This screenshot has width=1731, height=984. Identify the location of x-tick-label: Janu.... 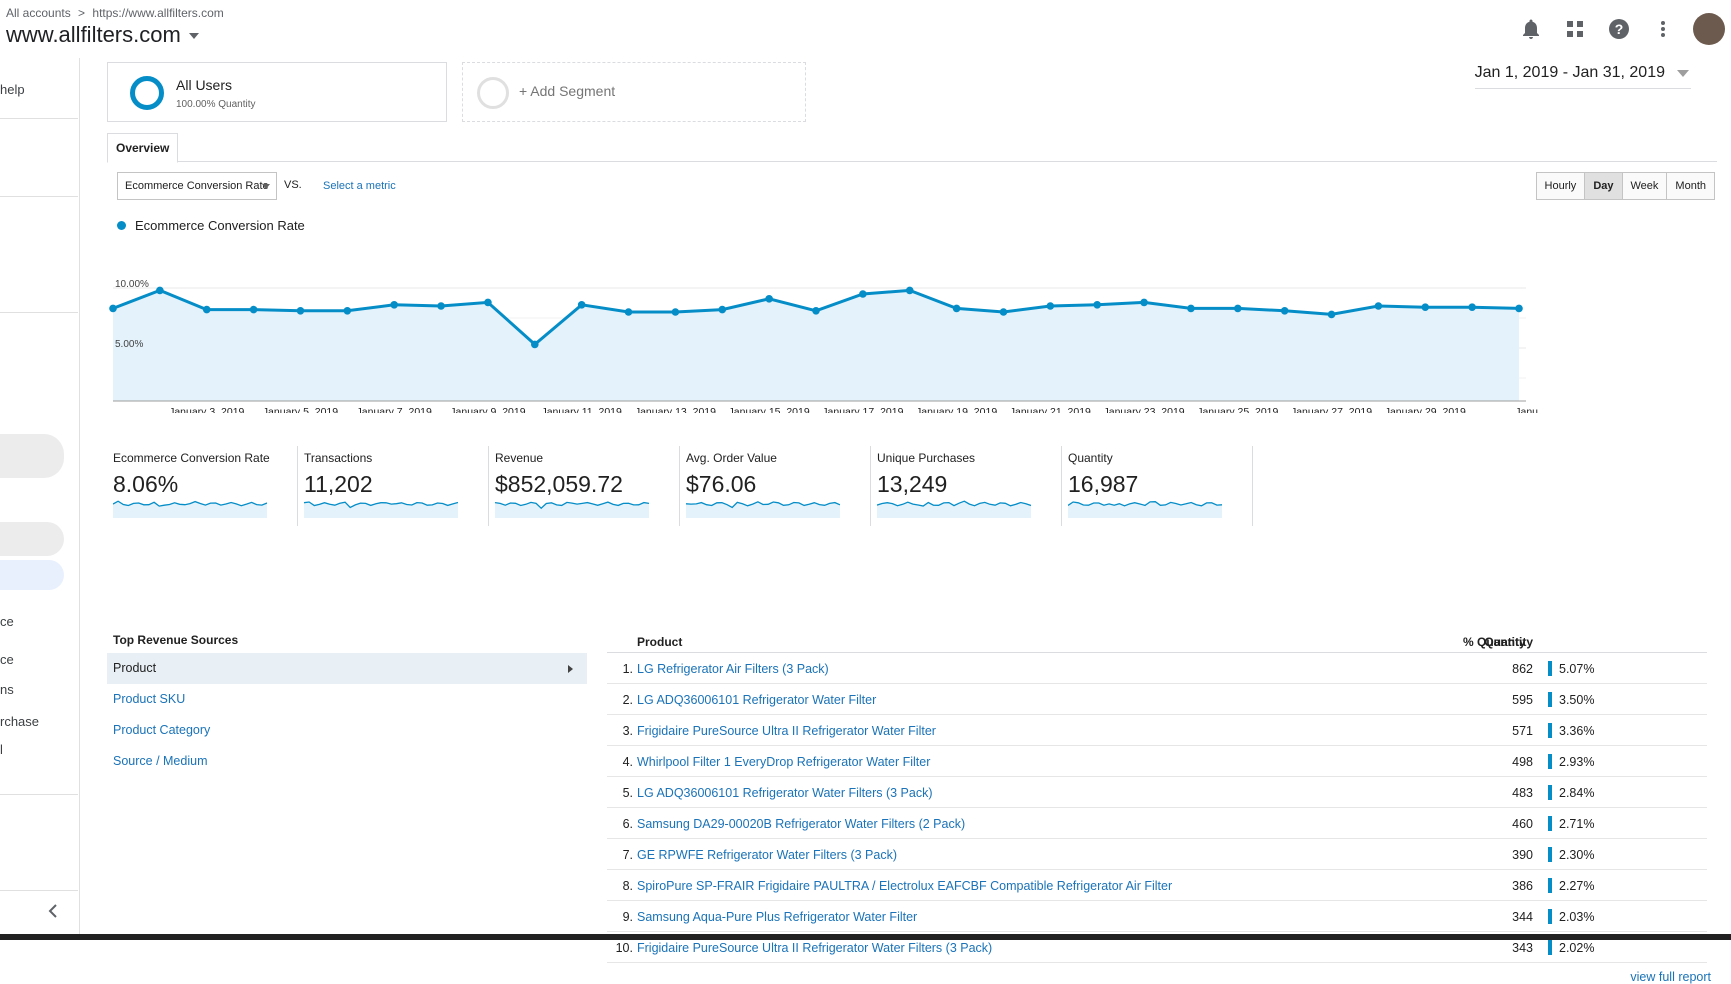
(1531, 409).